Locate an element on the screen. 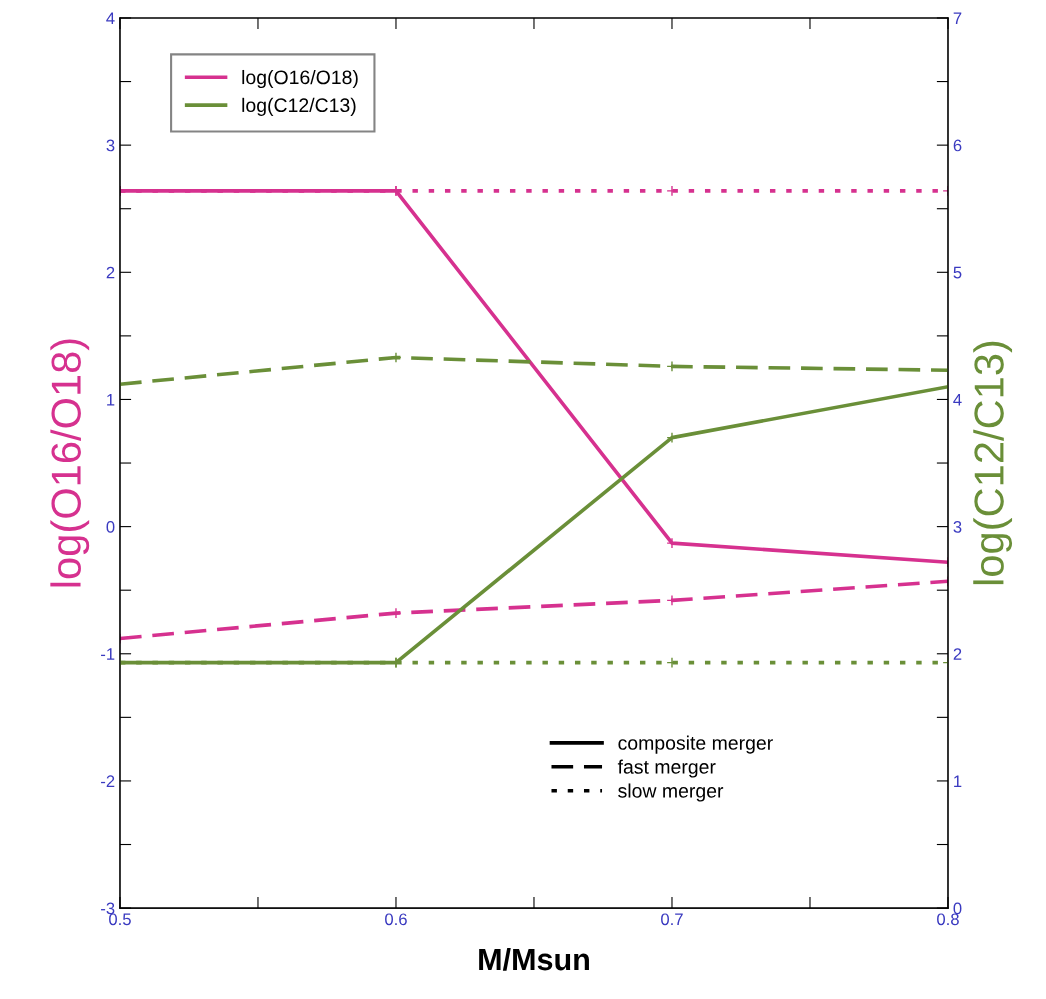  annotation: composite merger is located at coordinates (695, 744).